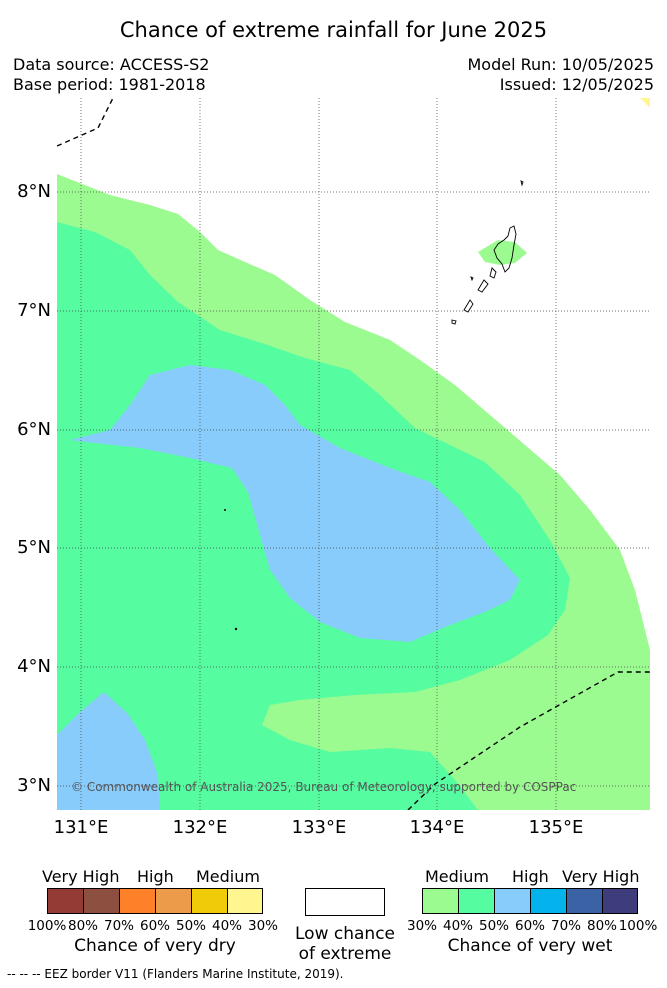 The width and height of the screenshot is (667, 988). What do you see at coordinates (561, 64) in the screenshot?
I see `model-run: Model Run: 10/05/2025` at bounding box center [561, 64].